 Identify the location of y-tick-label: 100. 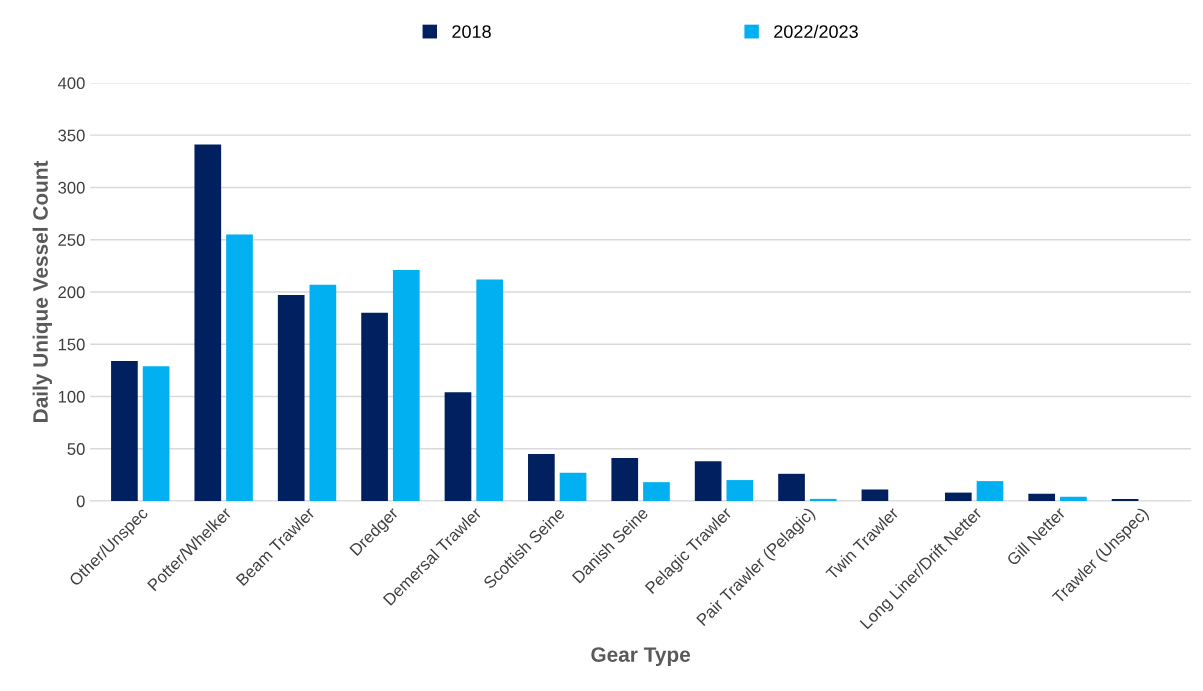
(71, 396).